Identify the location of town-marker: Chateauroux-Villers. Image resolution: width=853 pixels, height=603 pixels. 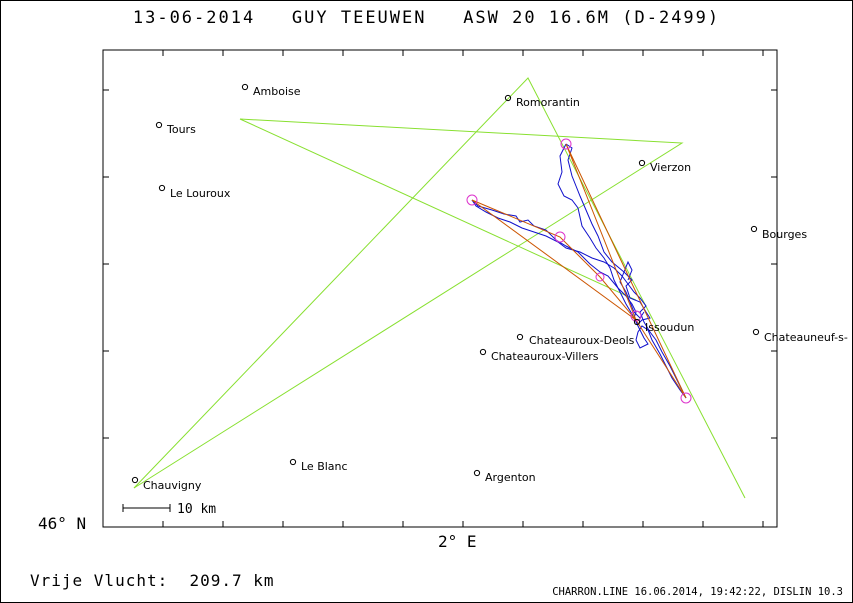
(539, 355).